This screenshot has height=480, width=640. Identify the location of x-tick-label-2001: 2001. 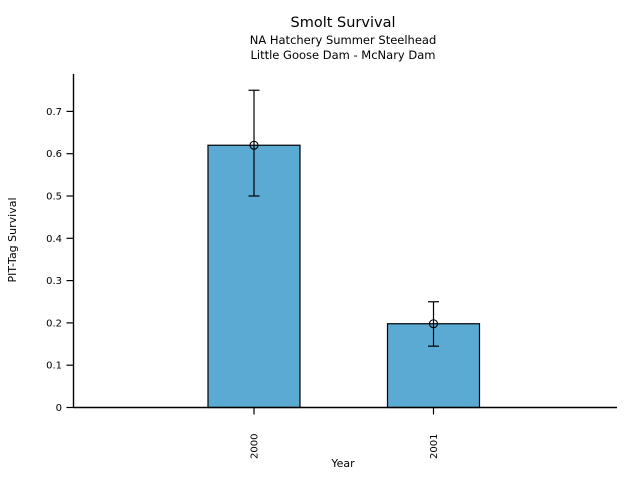
(434, 446).